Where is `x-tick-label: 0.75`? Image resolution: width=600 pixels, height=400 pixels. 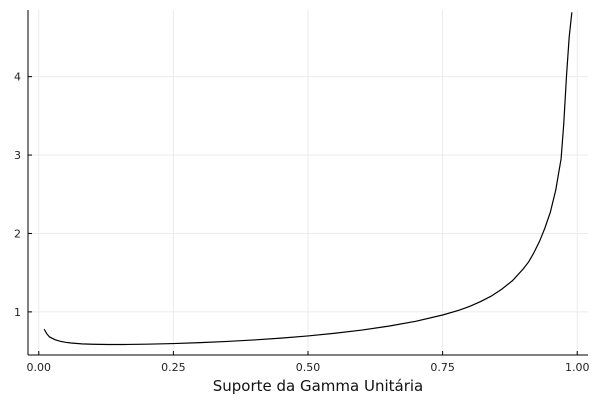
x-tick-label: 0.75 is located at coordinates (442, 367).